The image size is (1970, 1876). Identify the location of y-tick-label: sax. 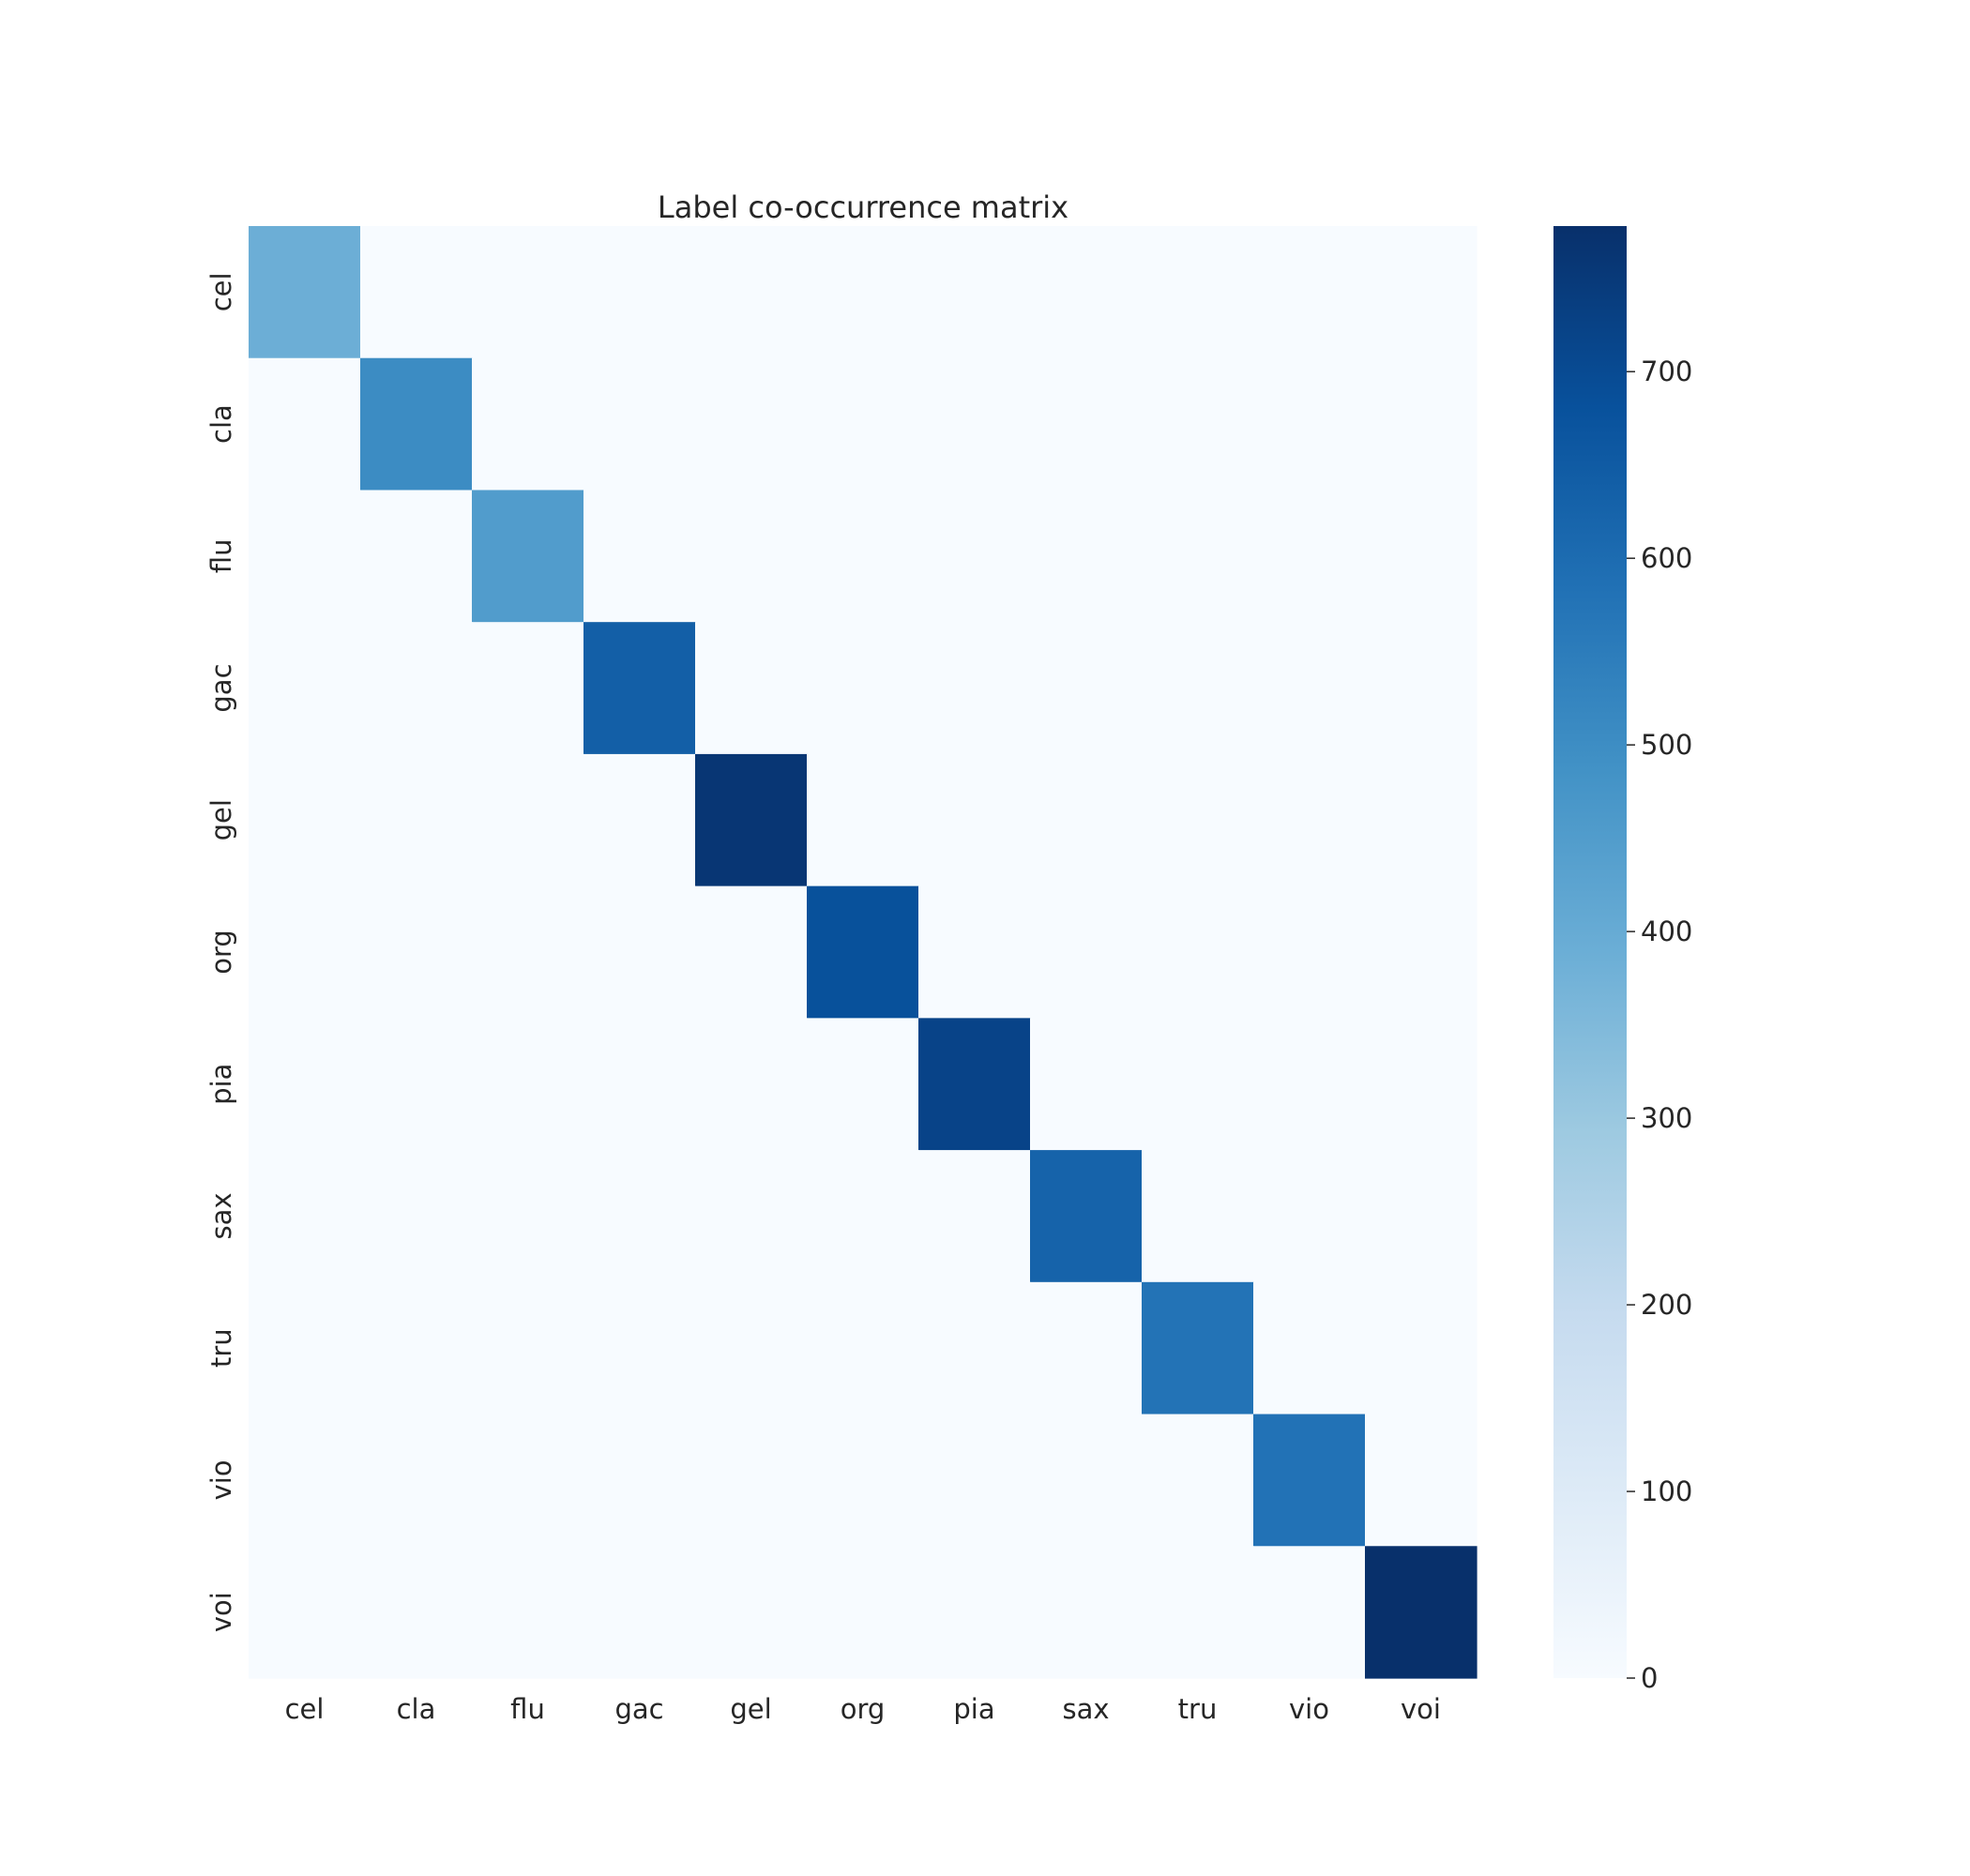
(221, 1215).